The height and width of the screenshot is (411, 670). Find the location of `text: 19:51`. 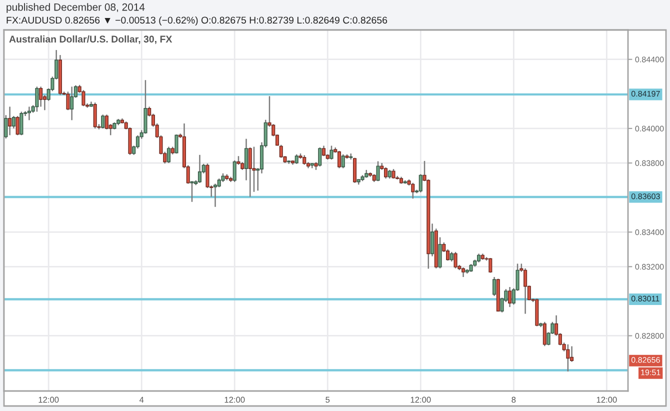

text: 19:51 is located at coordinates (650, 373).